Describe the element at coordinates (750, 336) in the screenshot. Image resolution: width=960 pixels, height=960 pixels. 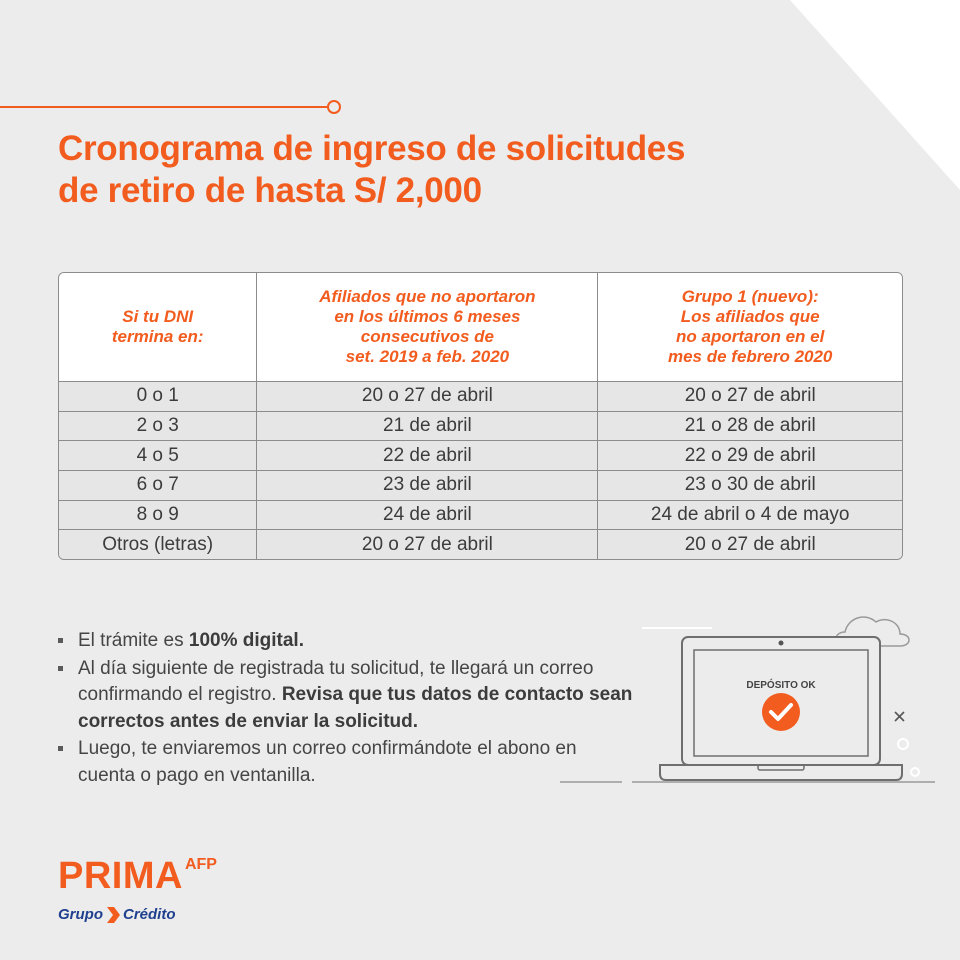
I see `header-line: no aportaron en el` at that location.